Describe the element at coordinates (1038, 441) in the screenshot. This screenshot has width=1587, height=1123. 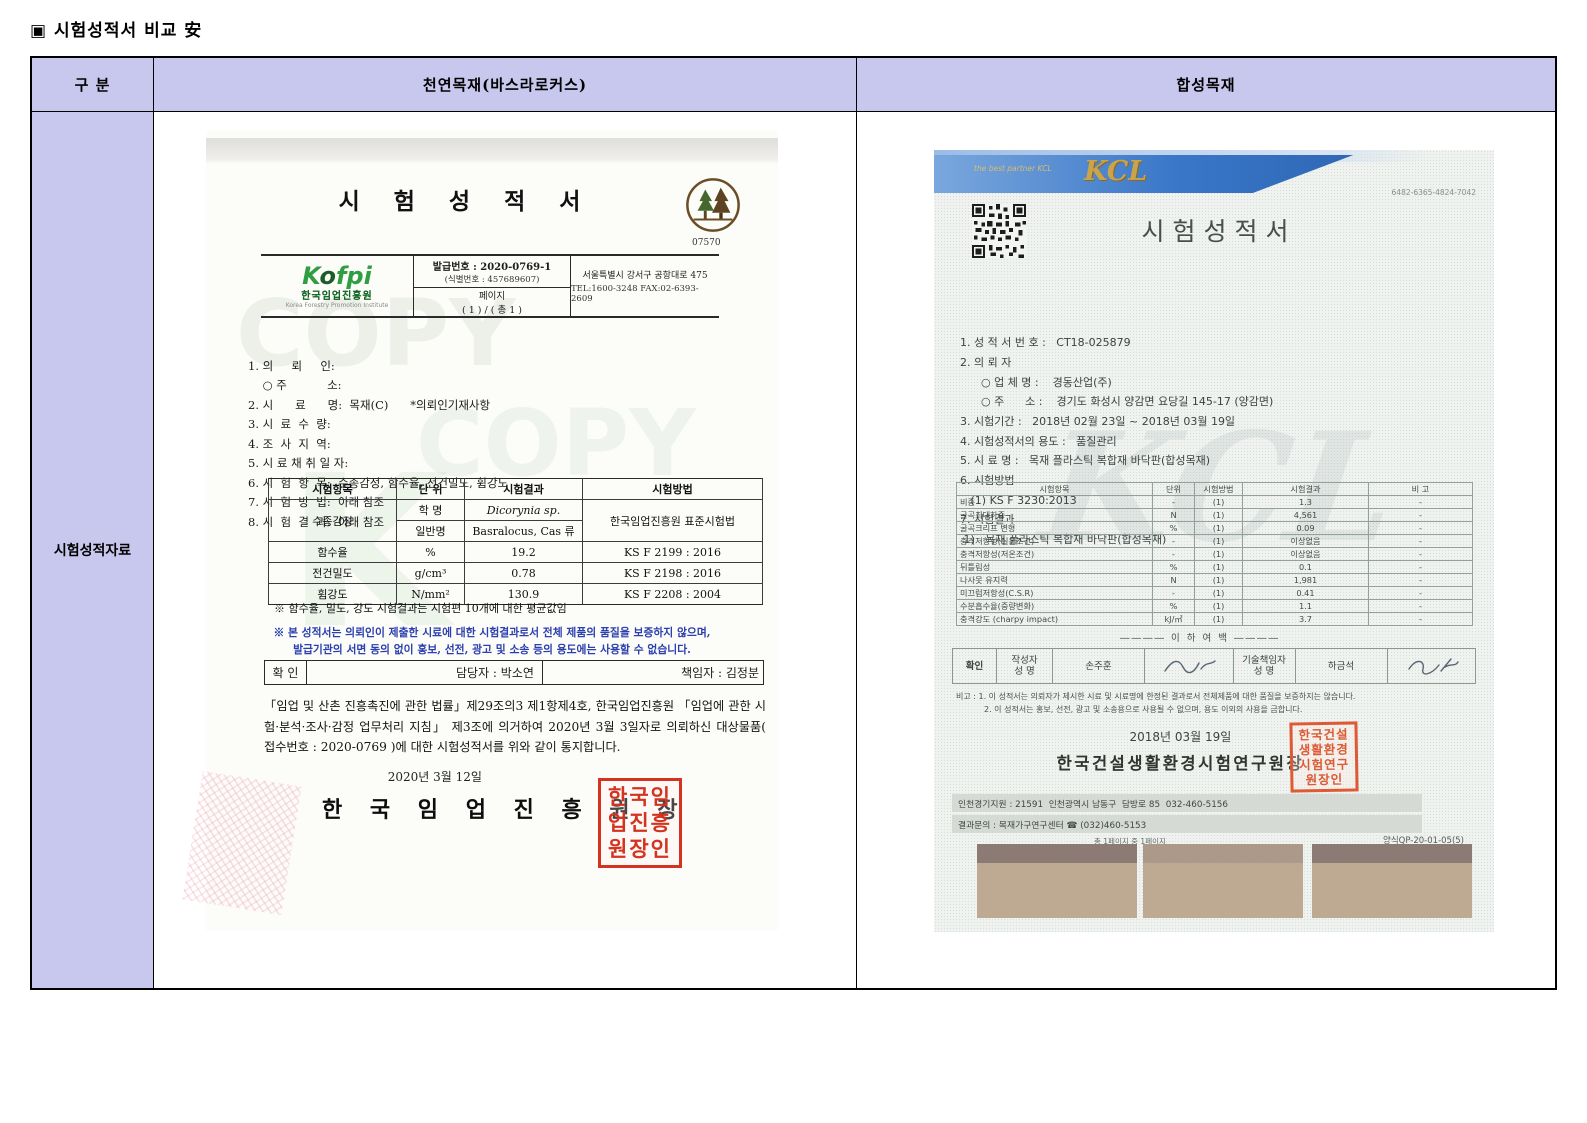
I see `info-line: 4. 시험성적서의 용도 : 품질관리` at that location.